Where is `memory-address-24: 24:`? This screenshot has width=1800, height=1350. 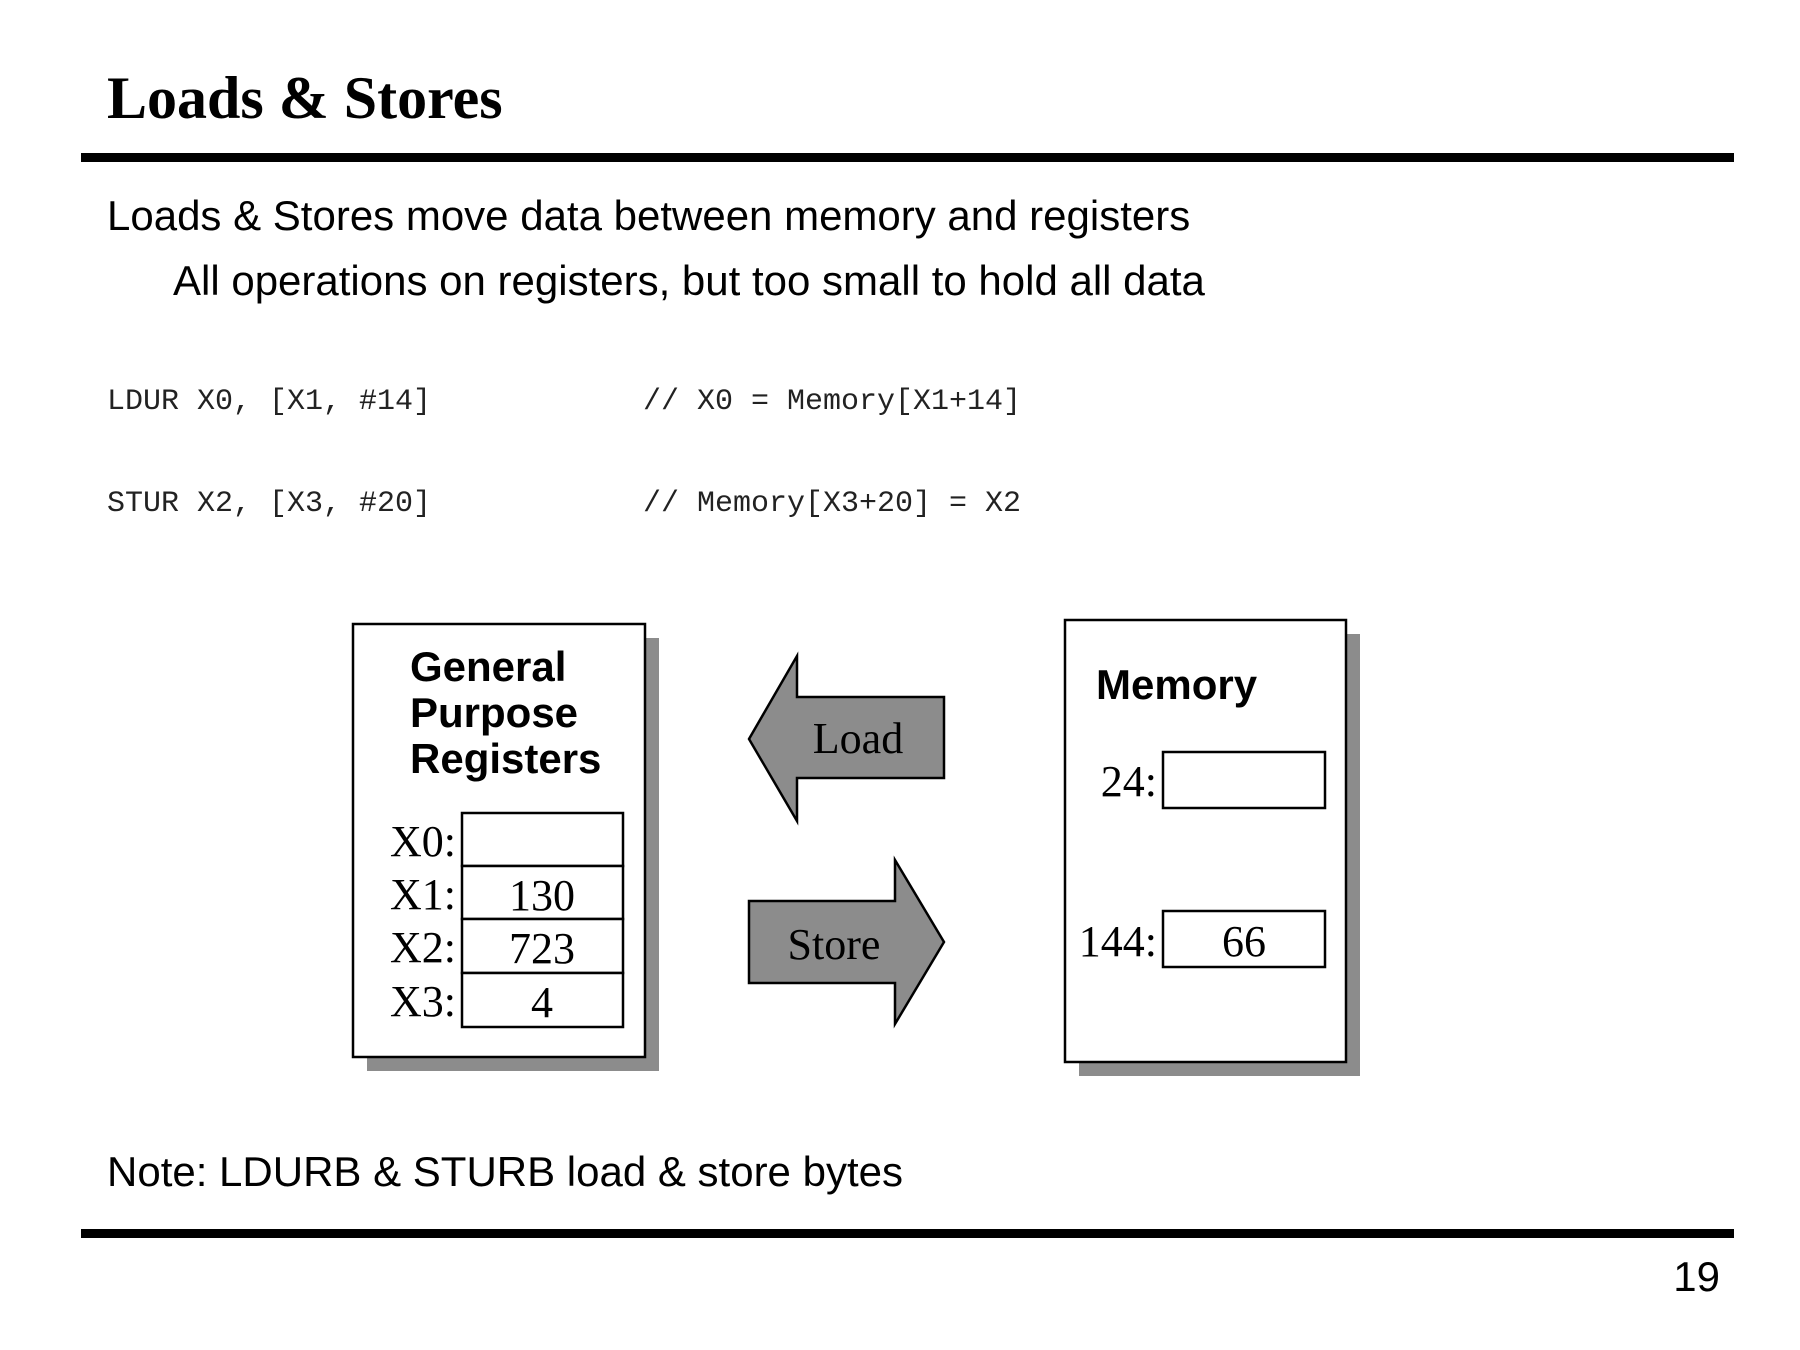 memory-address-24: 24: is located at coordinates (1129, 781).